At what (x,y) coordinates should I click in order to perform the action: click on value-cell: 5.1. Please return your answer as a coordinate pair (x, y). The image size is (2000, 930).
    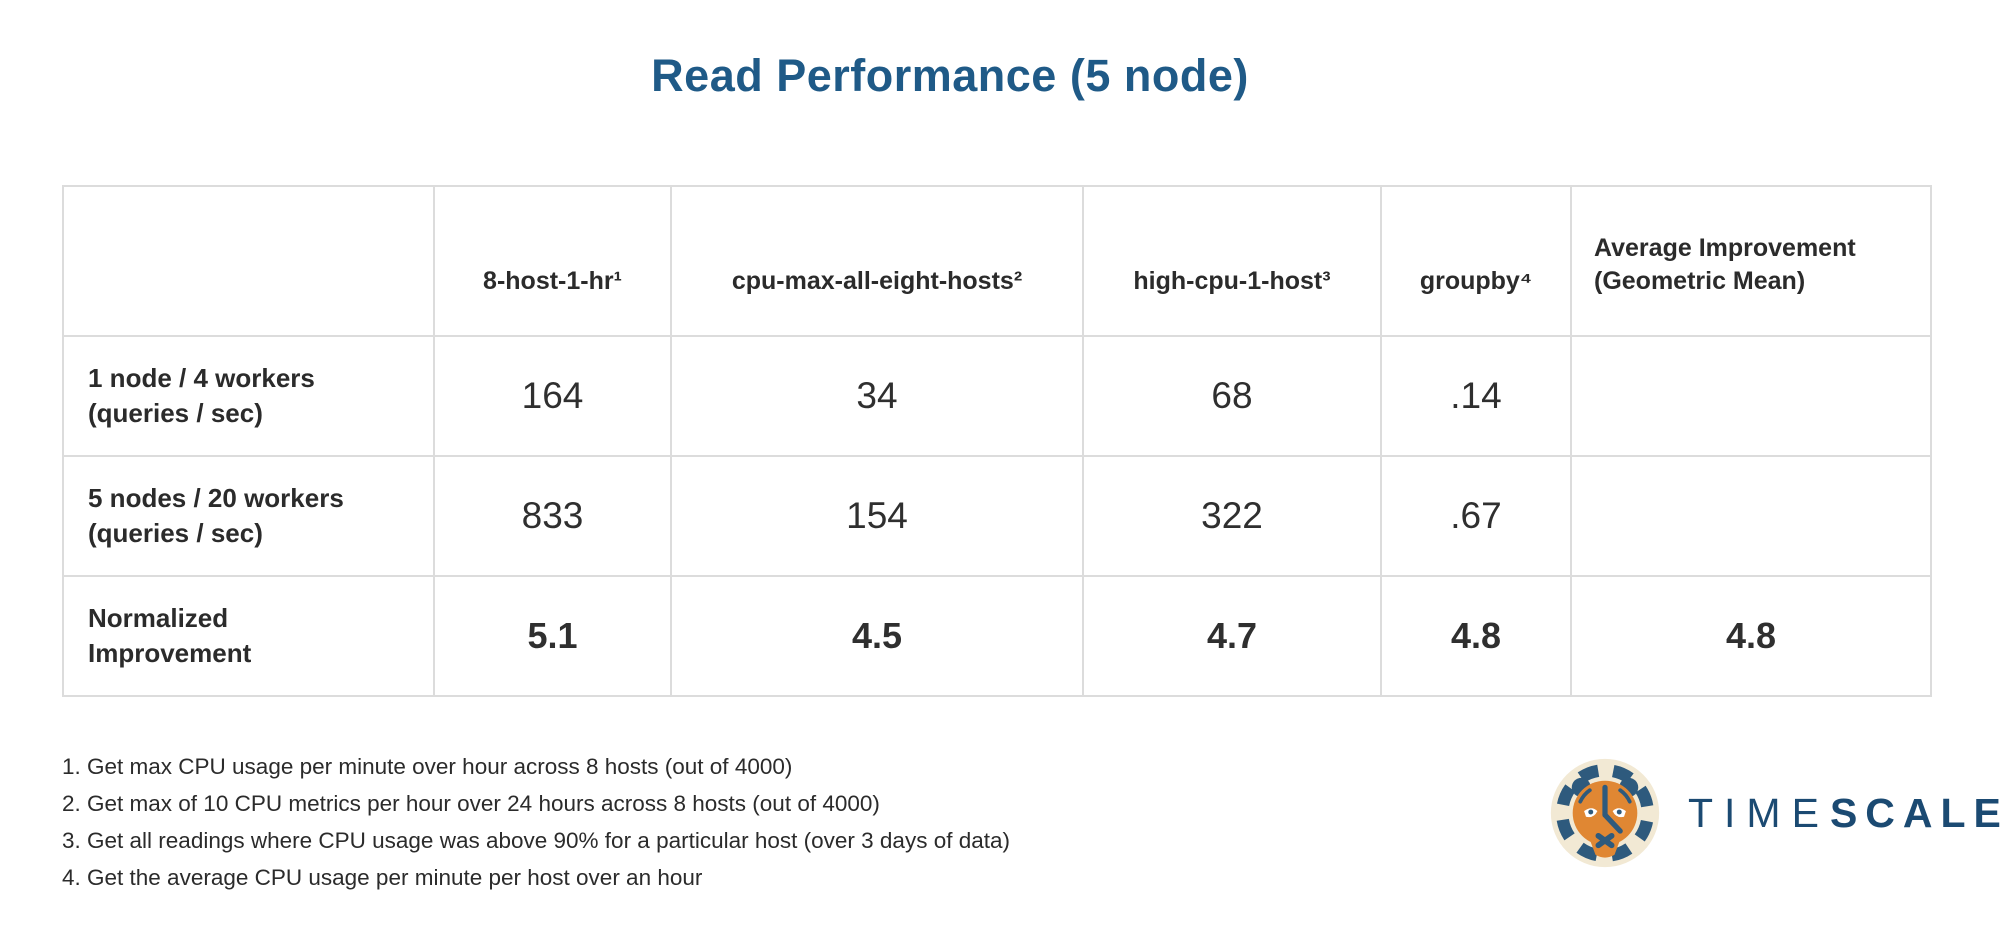
    Looking at the image, I should click on (552, 636).